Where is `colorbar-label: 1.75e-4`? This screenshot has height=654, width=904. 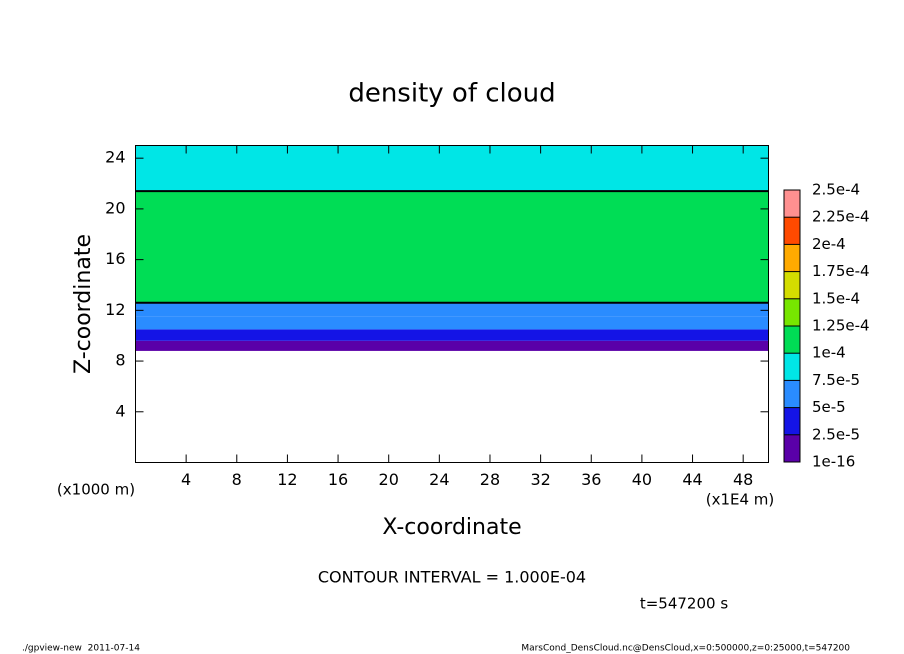
colorbar-label: 1.75e-4 is located at coordinates (841, 271).